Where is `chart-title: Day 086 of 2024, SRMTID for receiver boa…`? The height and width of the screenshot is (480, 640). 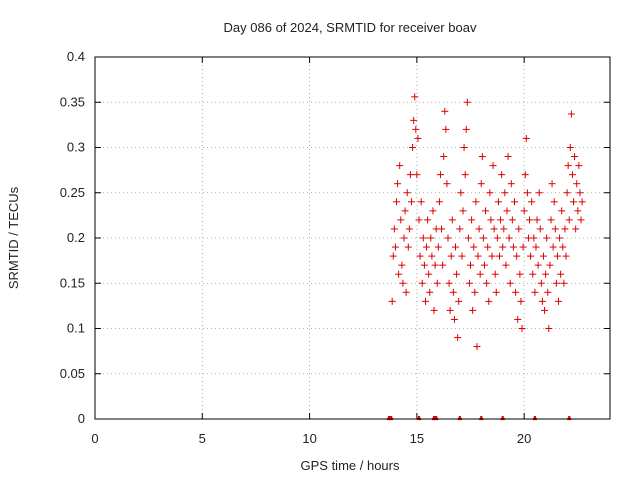
chart-title: Day 086 of 2024, SRMTID for receiver boa… is located at coordinates (350, 27).